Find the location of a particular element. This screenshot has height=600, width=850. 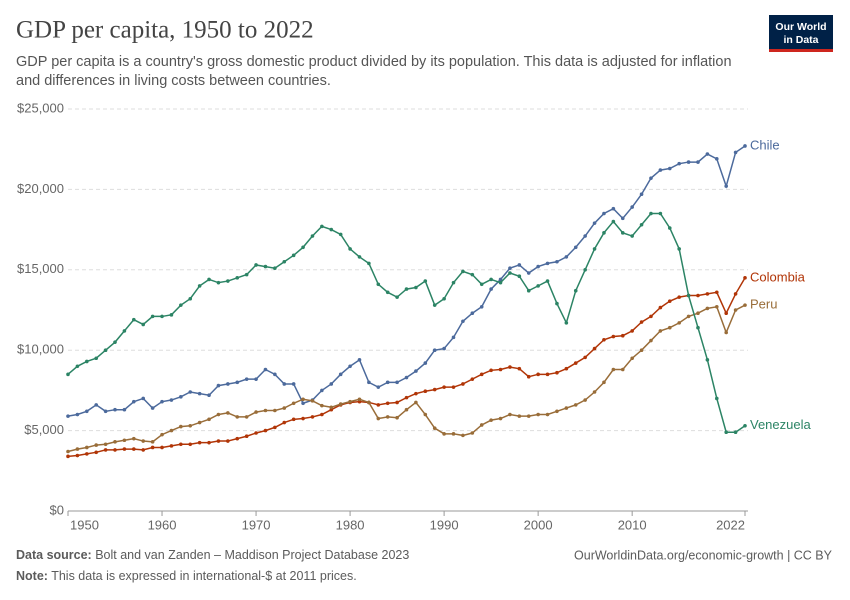

y-tick-label: $5,000 is located at coordinates (44, 429).